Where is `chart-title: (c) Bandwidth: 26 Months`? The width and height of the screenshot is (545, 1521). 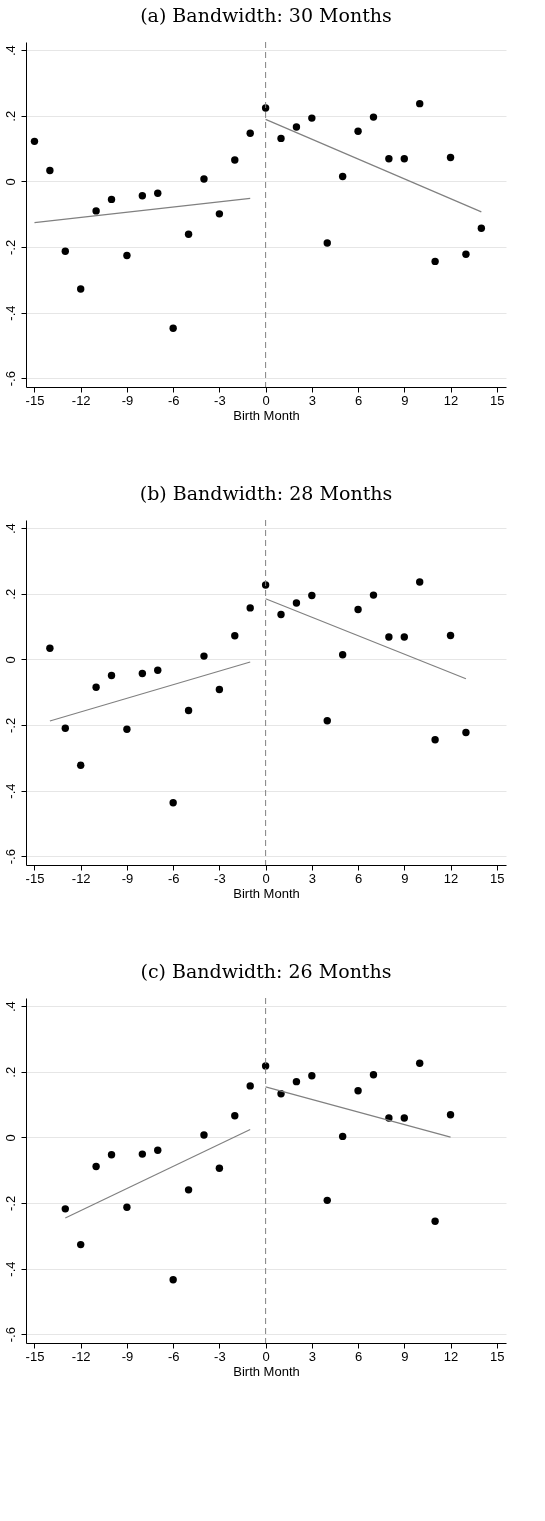 chart-title: (c) Bandwidth: 26 Months is located at coordinates (266, 970).